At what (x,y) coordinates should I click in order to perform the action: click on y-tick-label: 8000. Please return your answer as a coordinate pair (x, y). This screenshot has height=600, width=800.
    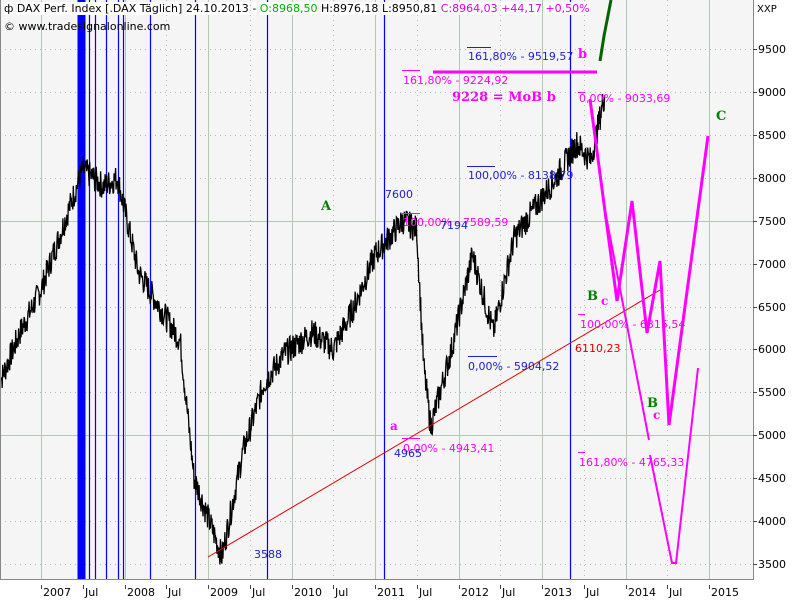
    Looking at the image, I should click on (772, 178).